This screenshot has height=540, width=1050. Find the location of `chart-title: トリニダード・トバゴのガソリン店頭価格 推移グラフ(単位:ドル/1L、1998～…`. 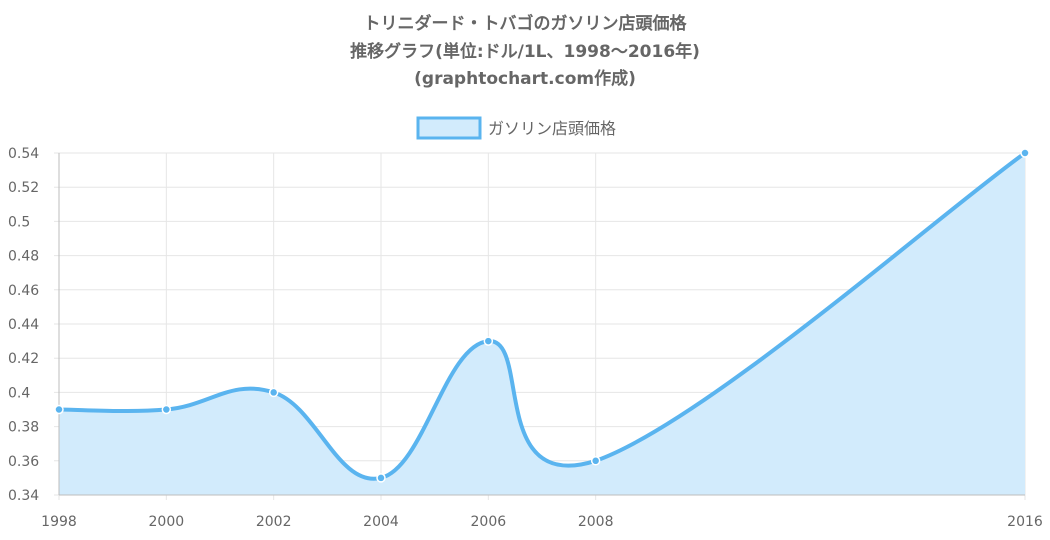

chart-title: トリニダード・トバゴのガソリン店頭価格 推移グラフ(単位:ドル/1L、1998～… is located at coordinates (525, 51).